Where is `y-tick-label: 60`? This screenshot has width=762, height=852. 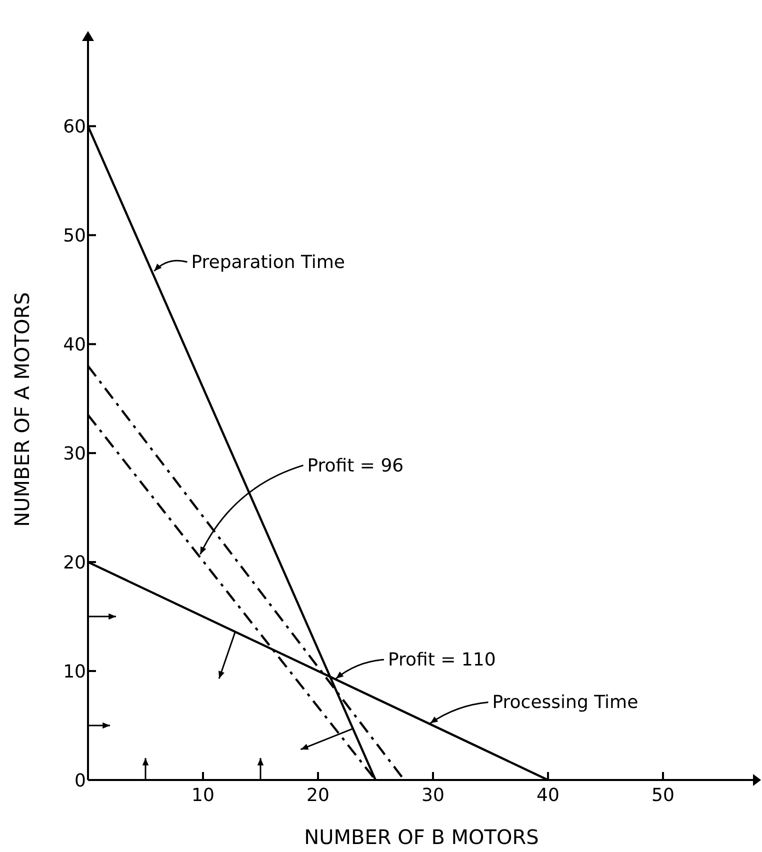
y-tick-label: 60 is located at coordinates (74, 127).